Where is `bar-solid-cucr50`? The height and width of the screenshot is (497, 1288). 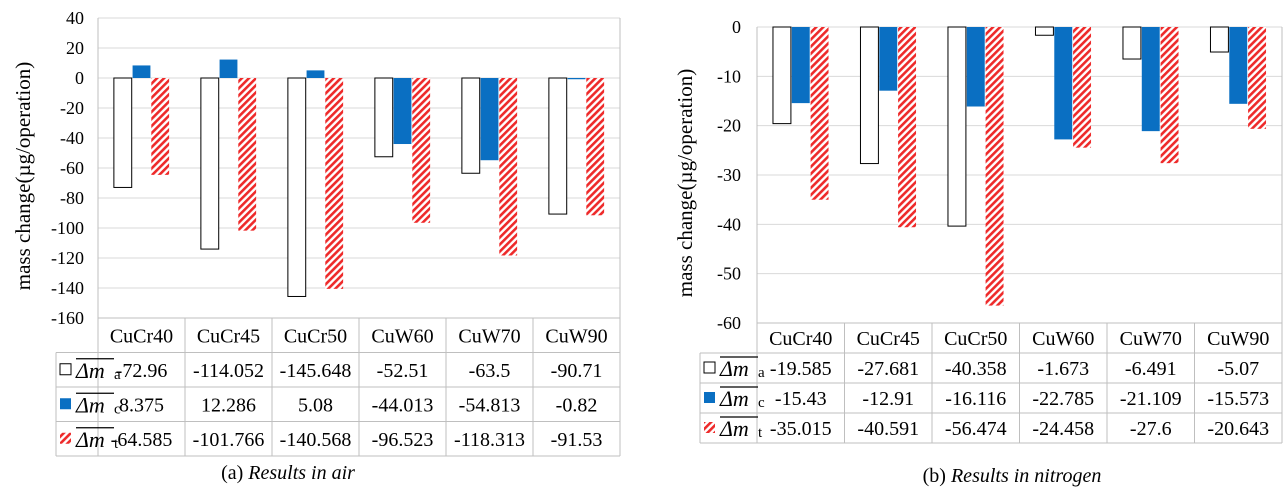 bar-solid-cucr50 is located at coordinates (975, 67).